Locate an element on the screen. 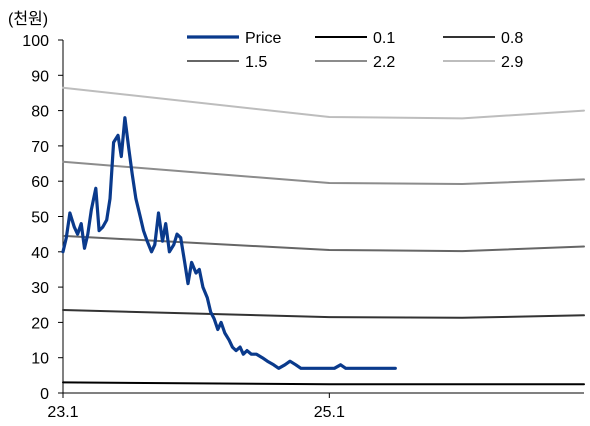  x-tick-label: 23.1 is located at coordinates (62, 412).